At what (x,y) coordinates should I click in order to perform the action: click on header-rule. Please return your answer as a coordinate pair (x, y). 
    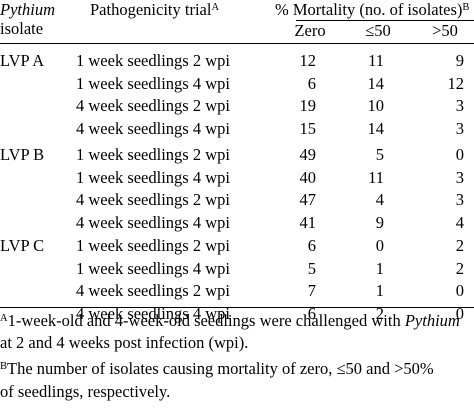
    Looking at the image, I should click on (237, 43).